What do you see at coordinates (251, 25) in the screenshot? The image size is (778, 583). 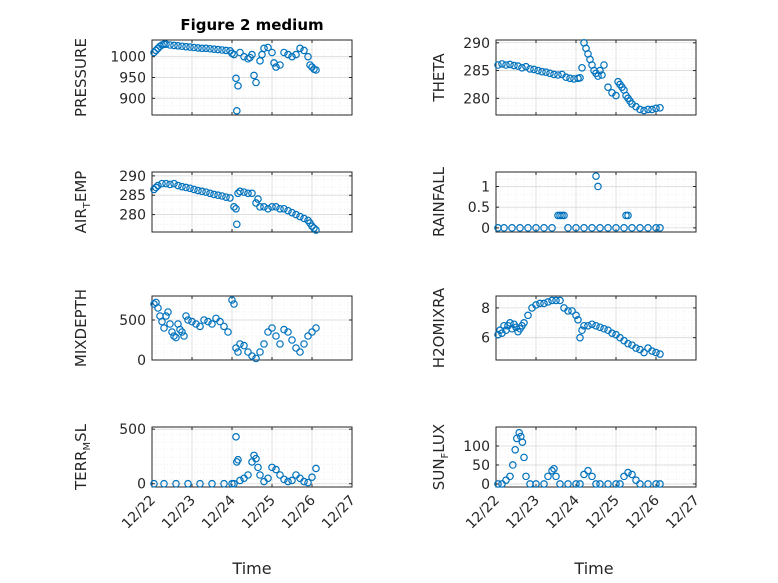 I see `figure-title: Figure 2 medium` at bounding box center [251, 25].